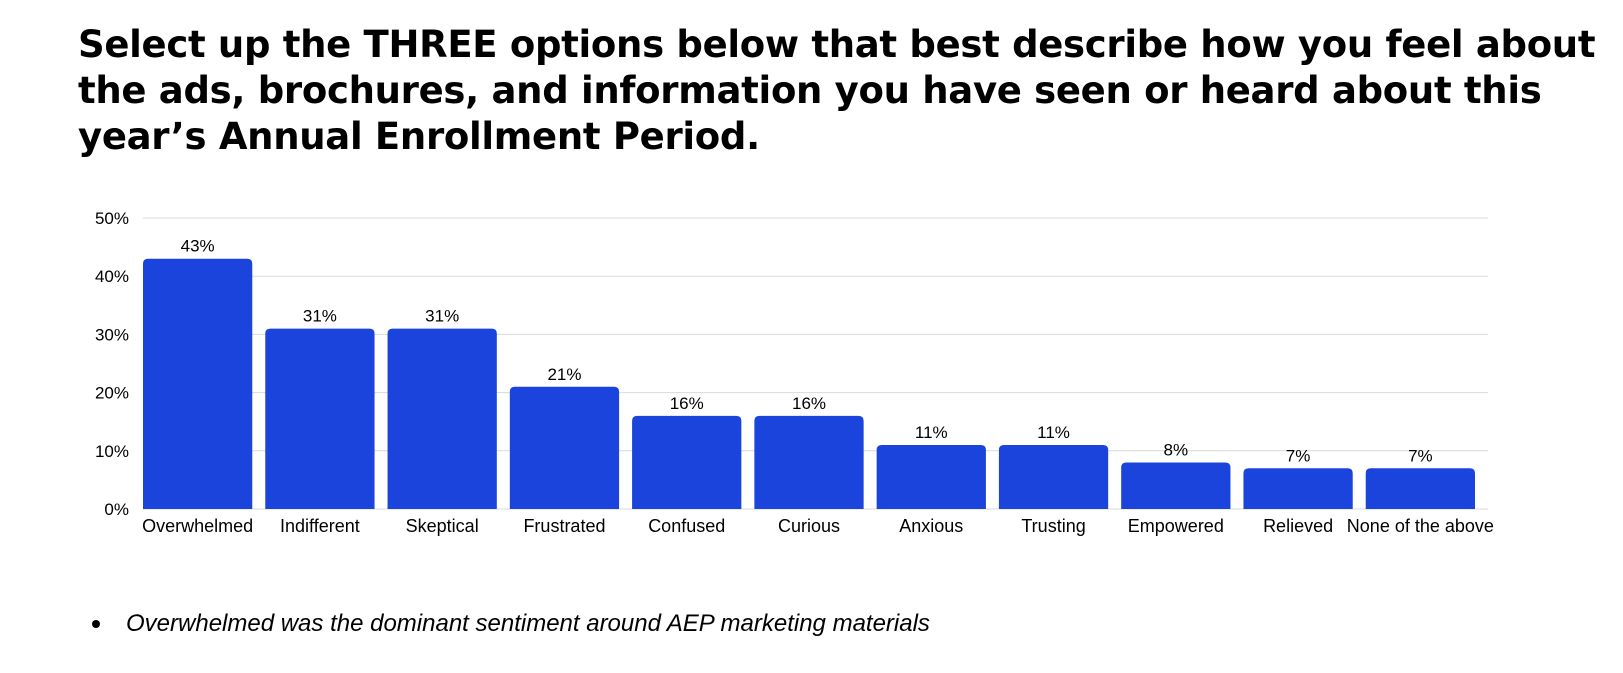 This screenshot has width=1623, height=673. Describe the element at coordinates (96, 624) in the screenshot. I see `bullet-icon` at that location.